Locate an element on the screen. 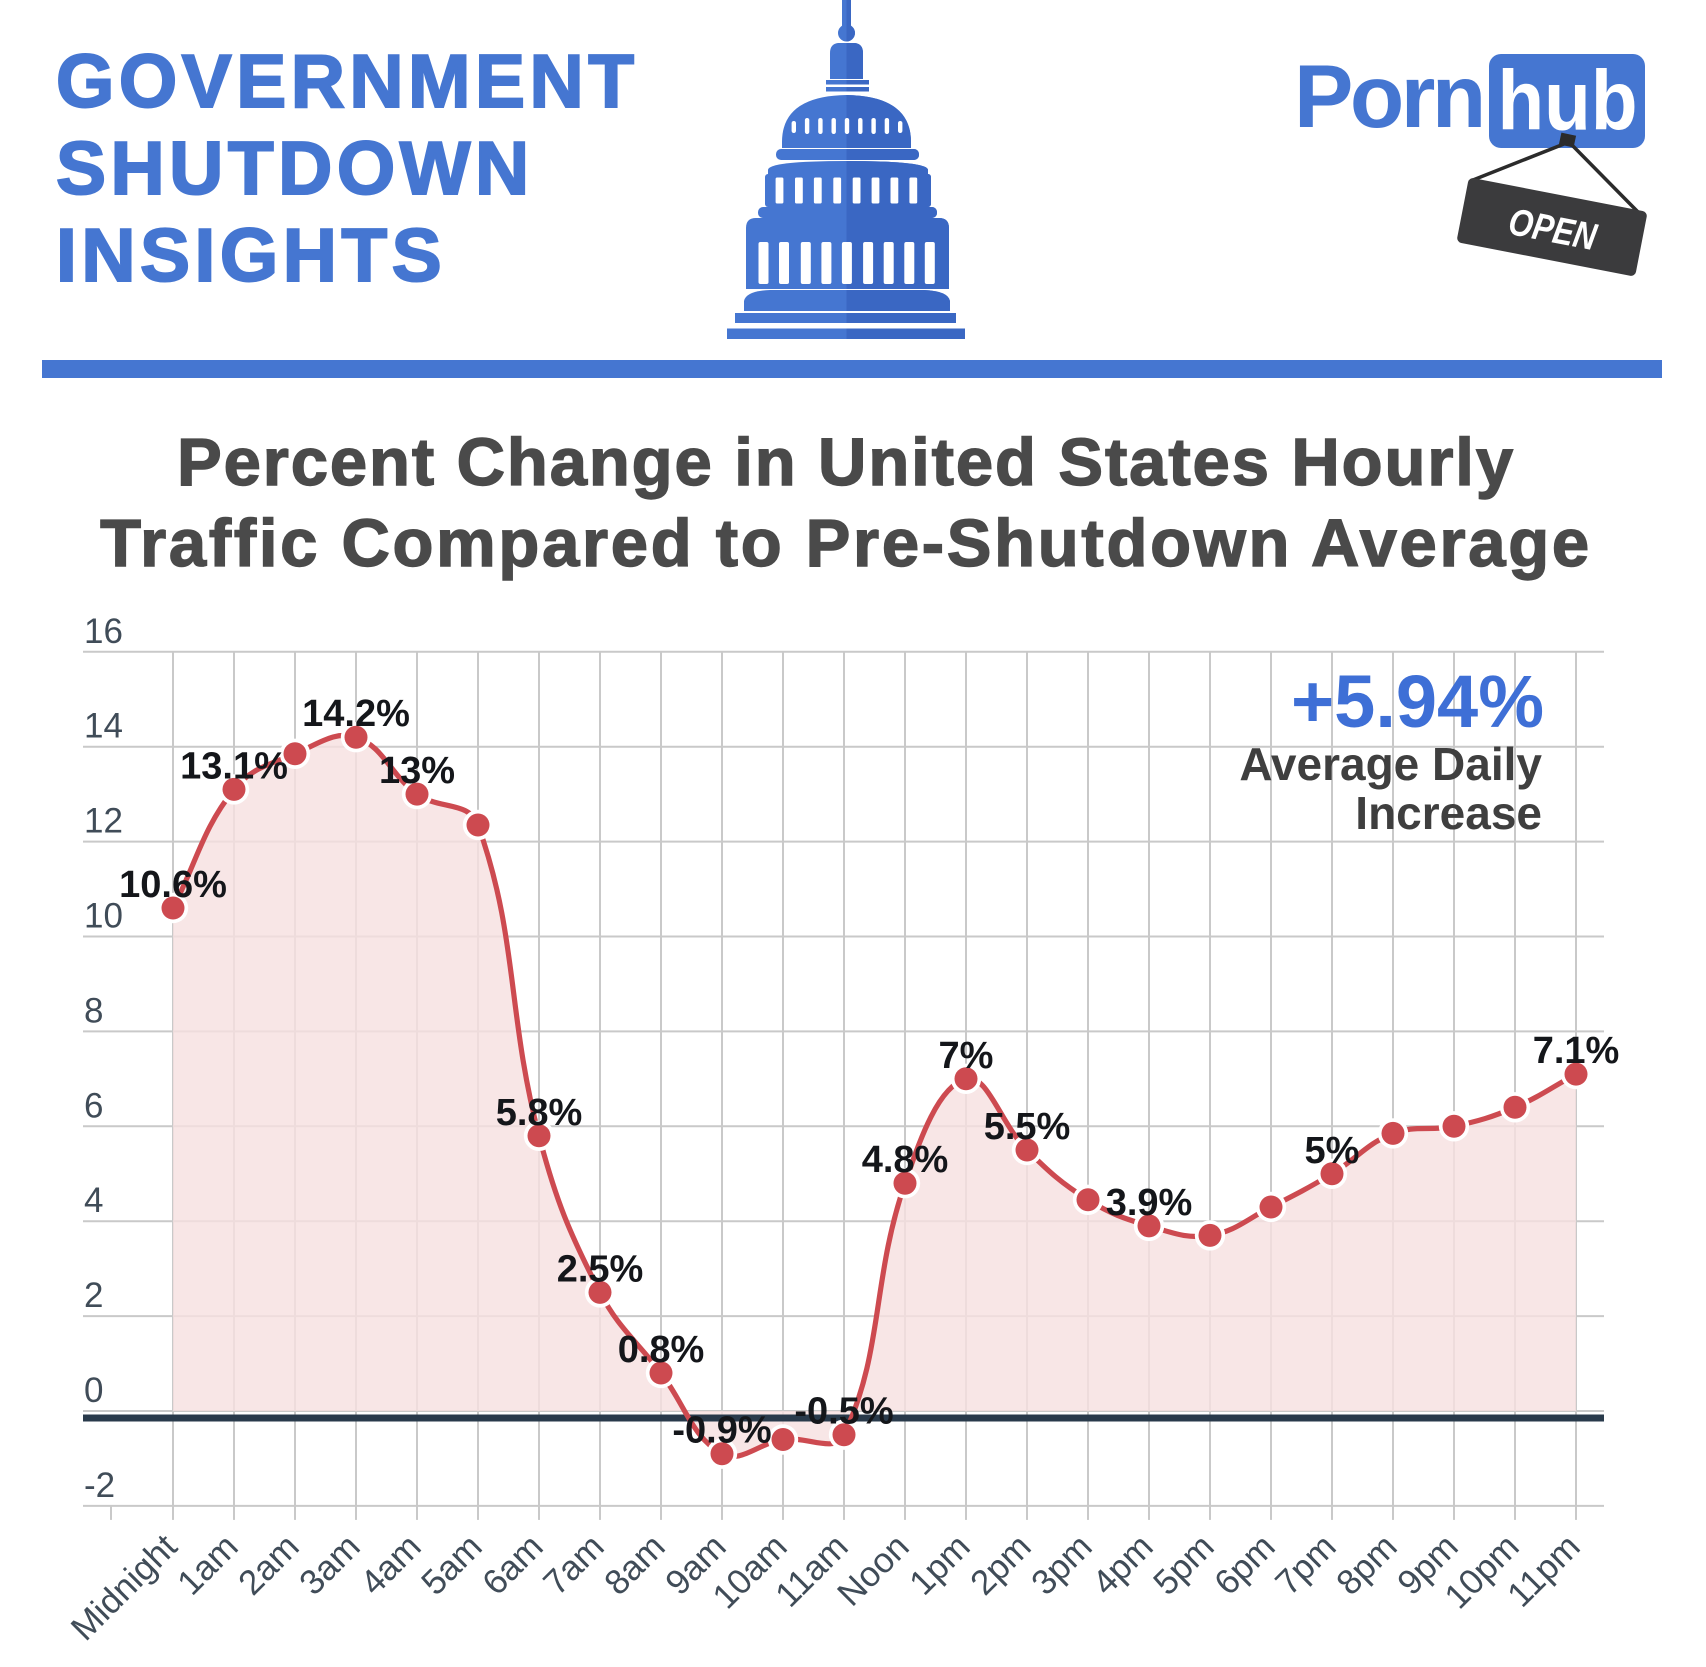 The height and width of the screenshot is (1667, 1706). svg-text: 10.6% is located at coordinates (173, 885).